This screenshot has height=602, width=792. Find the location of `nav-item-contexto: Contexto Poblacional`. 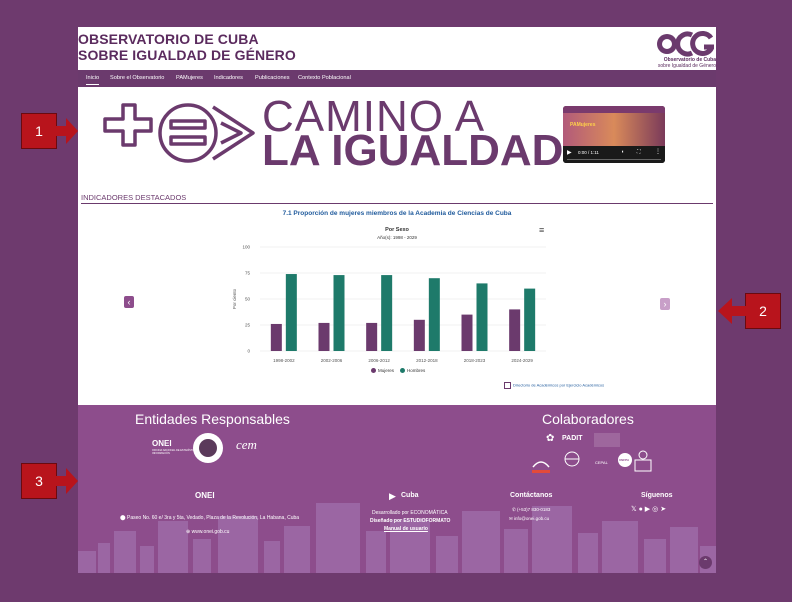

nav-item-contexto: Contexto Poblacional is located at coordinates (324, 78).